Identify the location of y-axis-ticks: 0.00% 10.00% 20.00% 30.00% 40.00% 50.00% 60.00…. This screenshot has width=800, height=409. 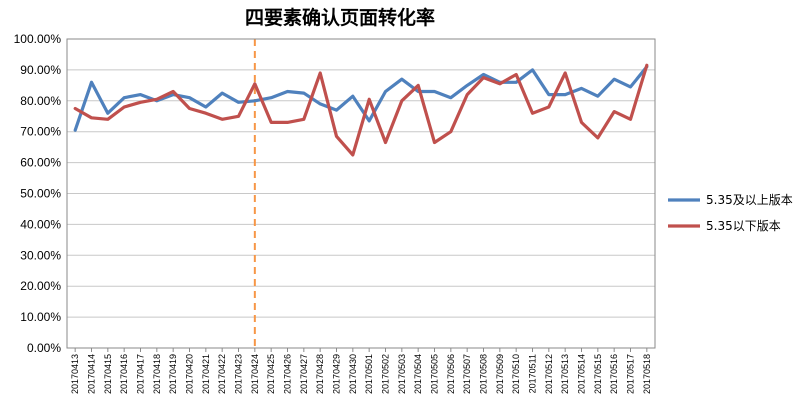
(38, 193).